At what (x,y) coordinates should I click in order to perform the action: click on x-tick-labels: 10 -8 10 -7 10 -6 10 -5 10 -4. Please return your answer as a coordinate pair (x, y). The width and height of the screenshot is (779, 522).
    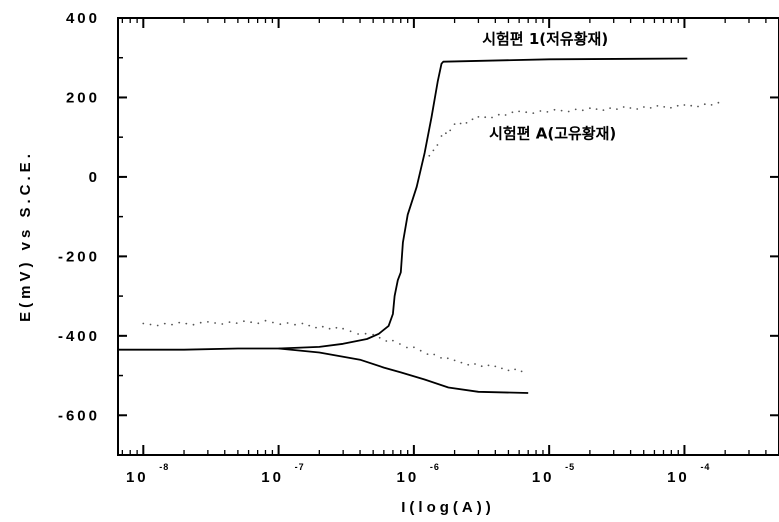
    Looking at the image, I should click on (418, 474).